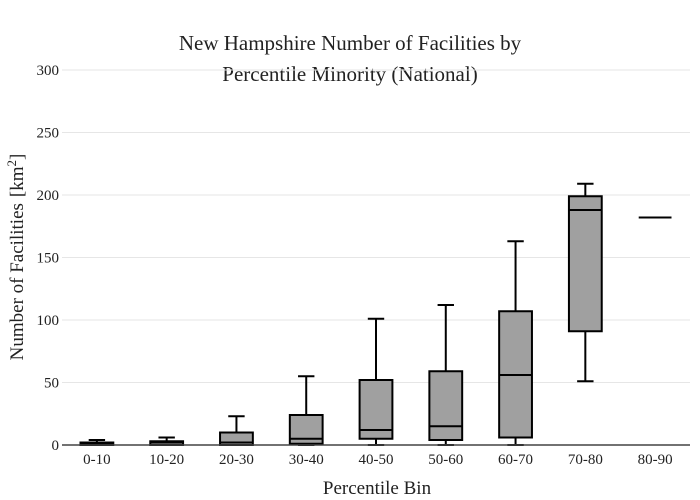 This screenshot has width=700, height=500. I want to click on y-tick-label: 150, so click(48, 259).